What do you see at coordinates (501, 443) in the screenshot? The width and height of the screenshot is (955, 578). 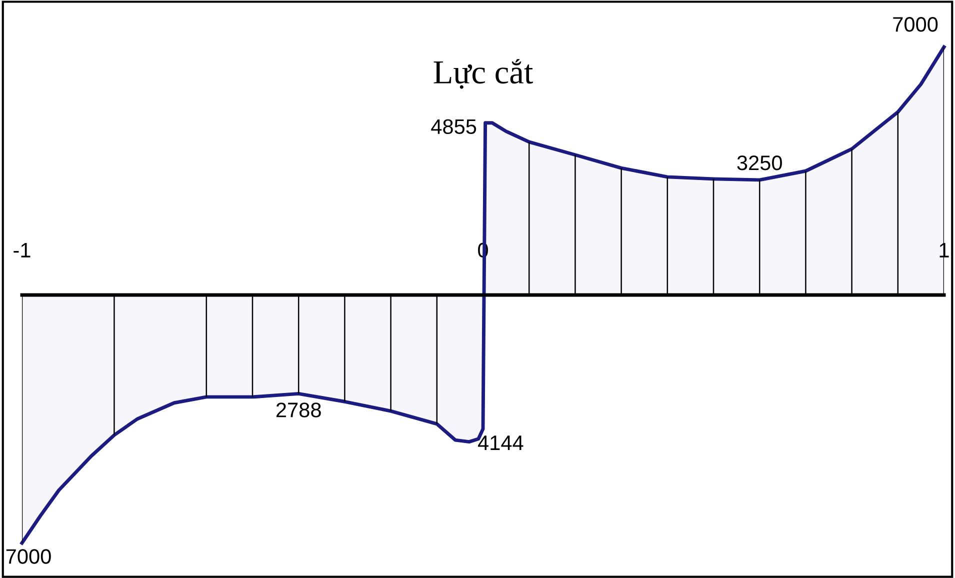 I see `annotation: 4144` at bounding box center [501, 443].